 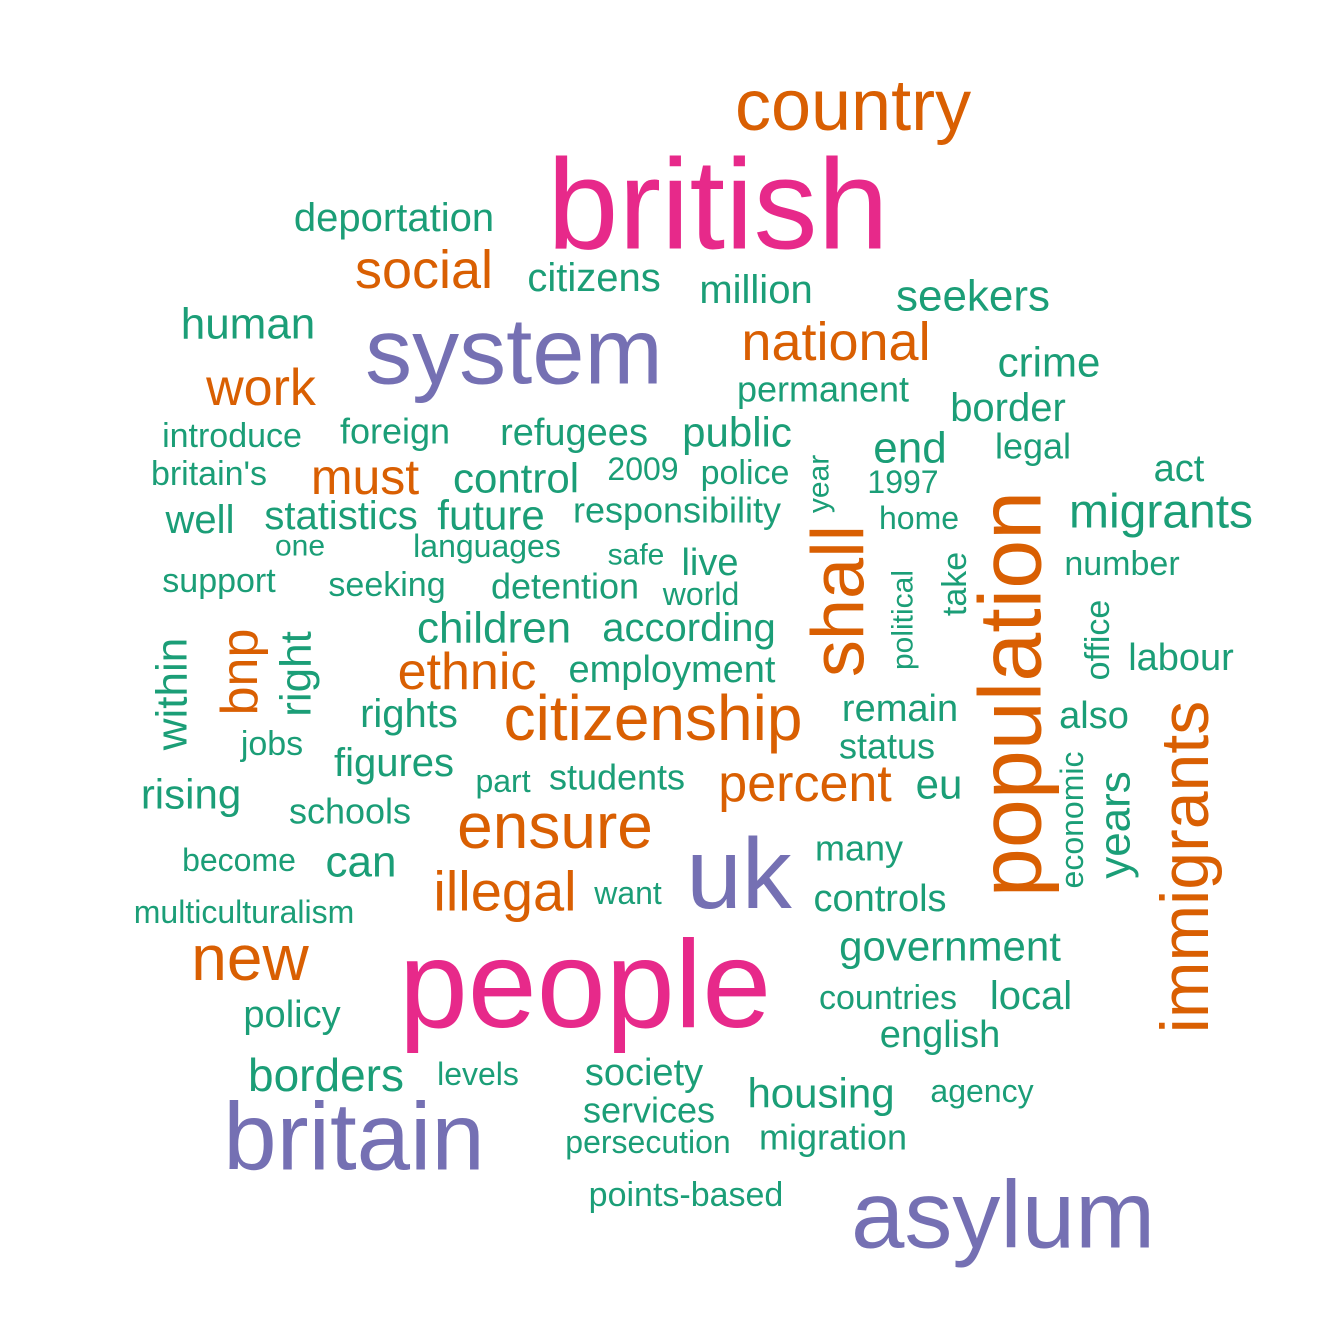 I want to click on word-percent: percent, so click(x=805, y=784).